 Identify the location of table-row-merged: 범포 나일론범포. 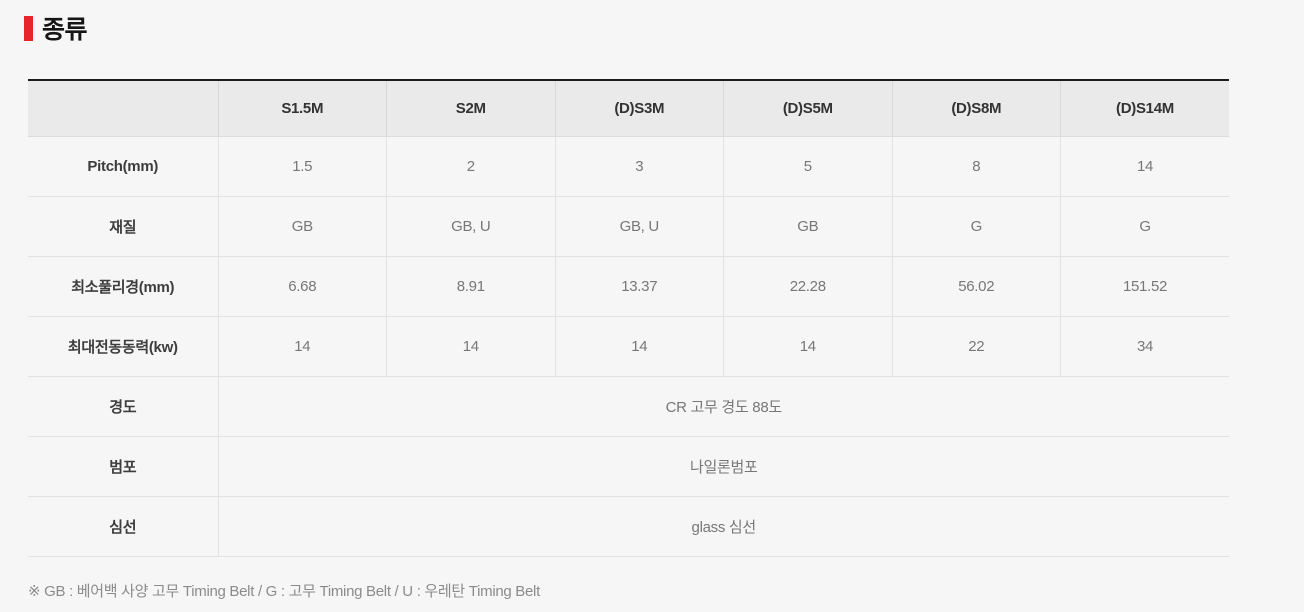
(628, 466).